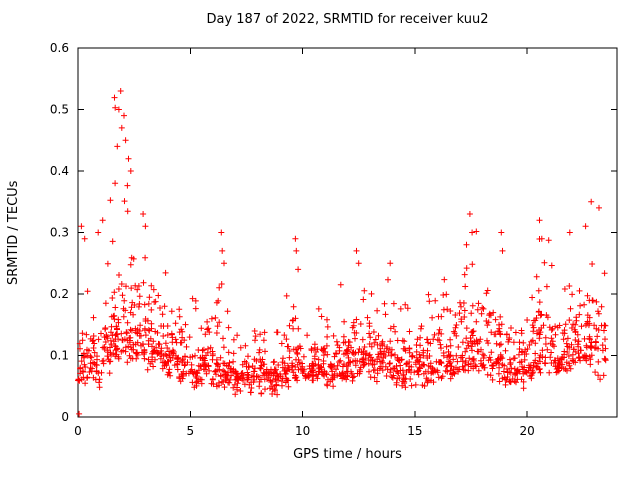 The height and width of the screenshot is (480, 640). I want to click on svg-text: 0.4, so click(59, 171).